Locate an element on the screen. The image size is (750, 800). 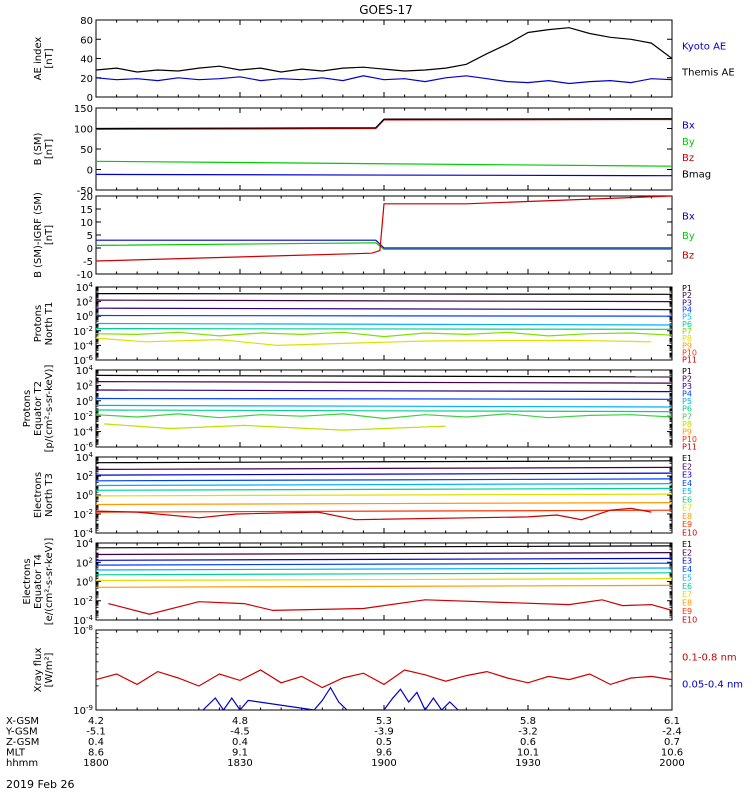
legend-entry: P4 is located at coordinates (687, 394).